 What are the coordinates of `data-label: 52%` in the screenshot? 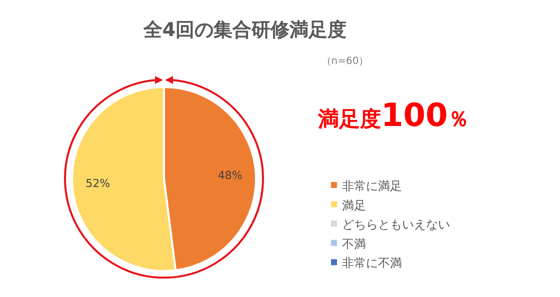 It's located at (98, 183).